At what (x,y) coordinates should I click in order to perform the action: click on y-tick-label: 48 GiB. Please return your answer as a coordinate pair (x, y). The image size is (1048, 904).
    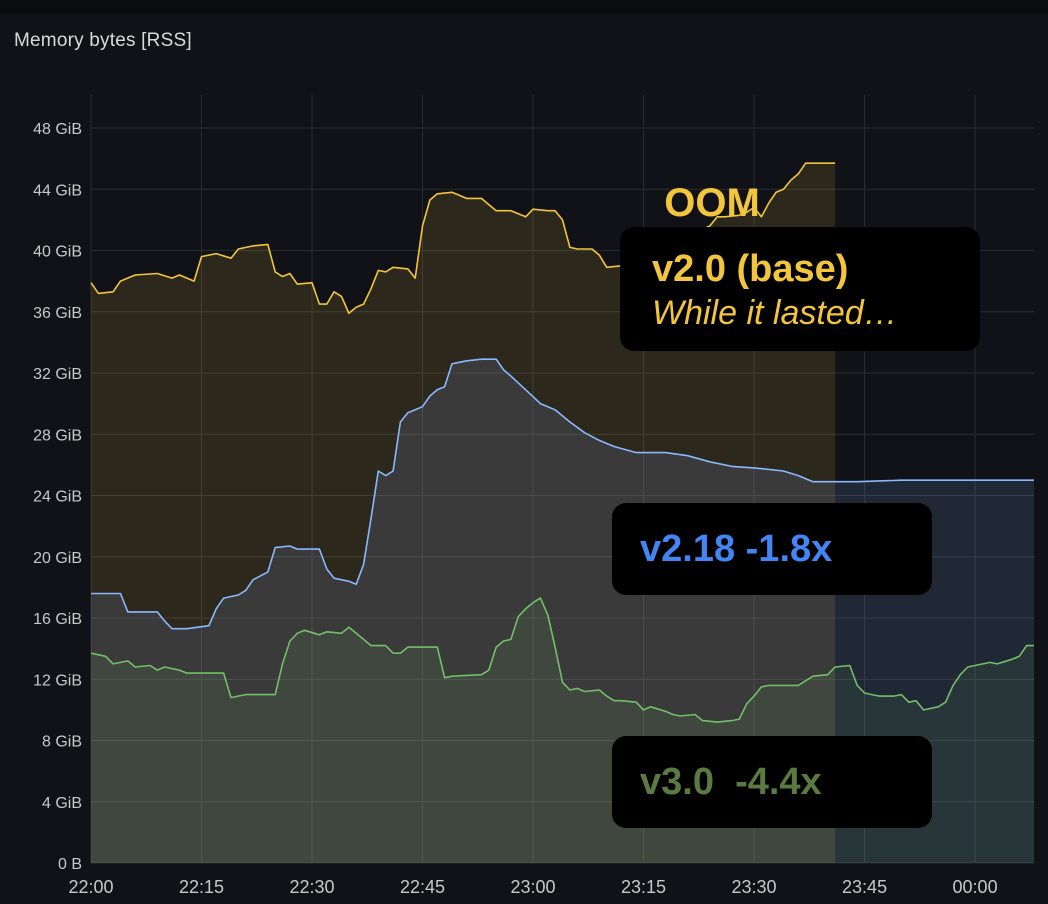
    Looking at the image, I should click on (57, 129).